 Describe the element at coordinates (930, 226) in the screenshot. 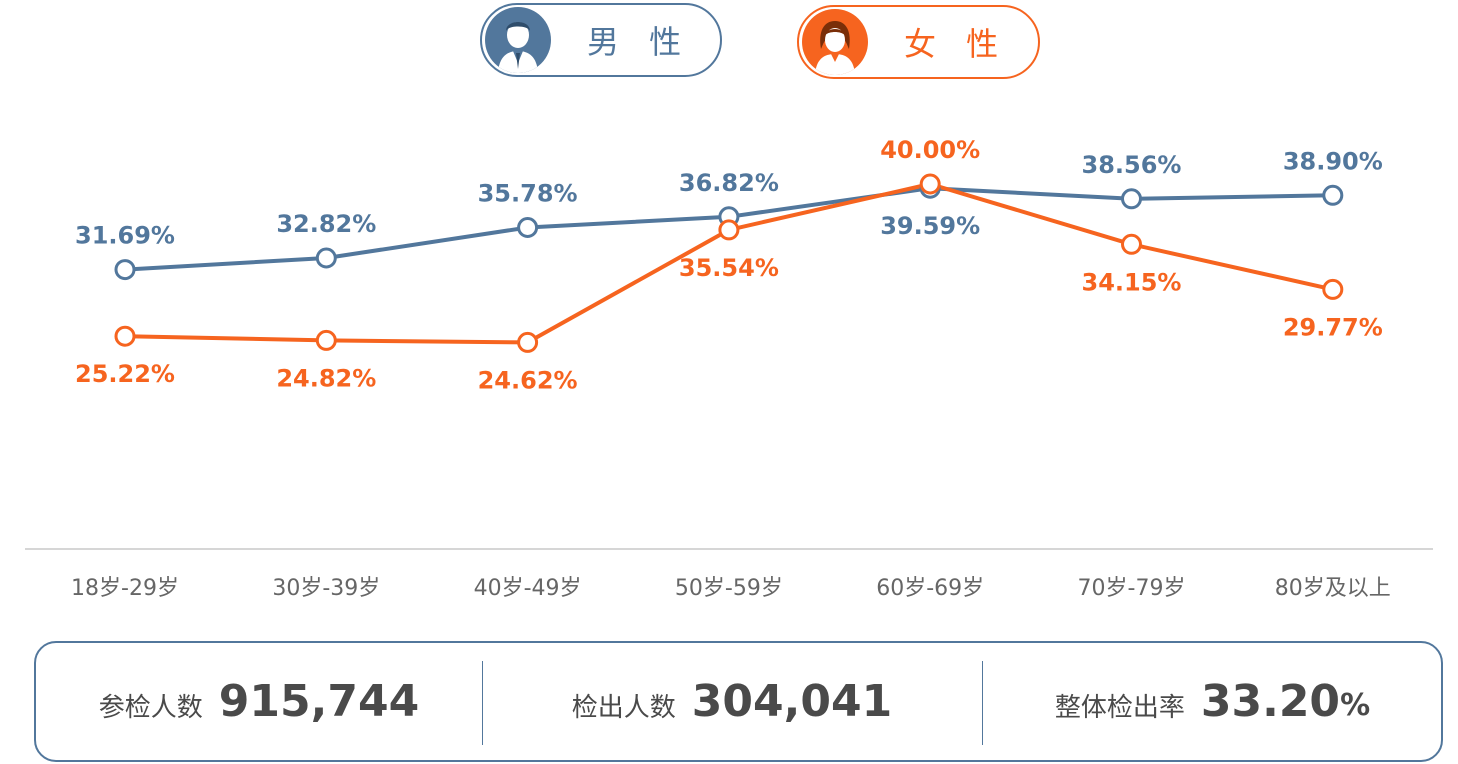

I see `data-label-male: 39.59%` at that location.